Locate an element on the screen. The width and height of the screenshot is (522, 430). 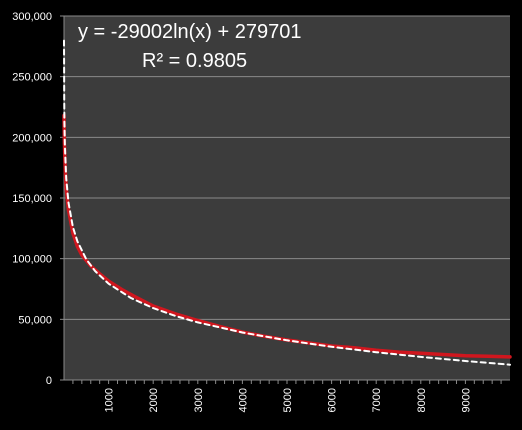
x-tick-label: 8000 is located at coordinates (422, 400).